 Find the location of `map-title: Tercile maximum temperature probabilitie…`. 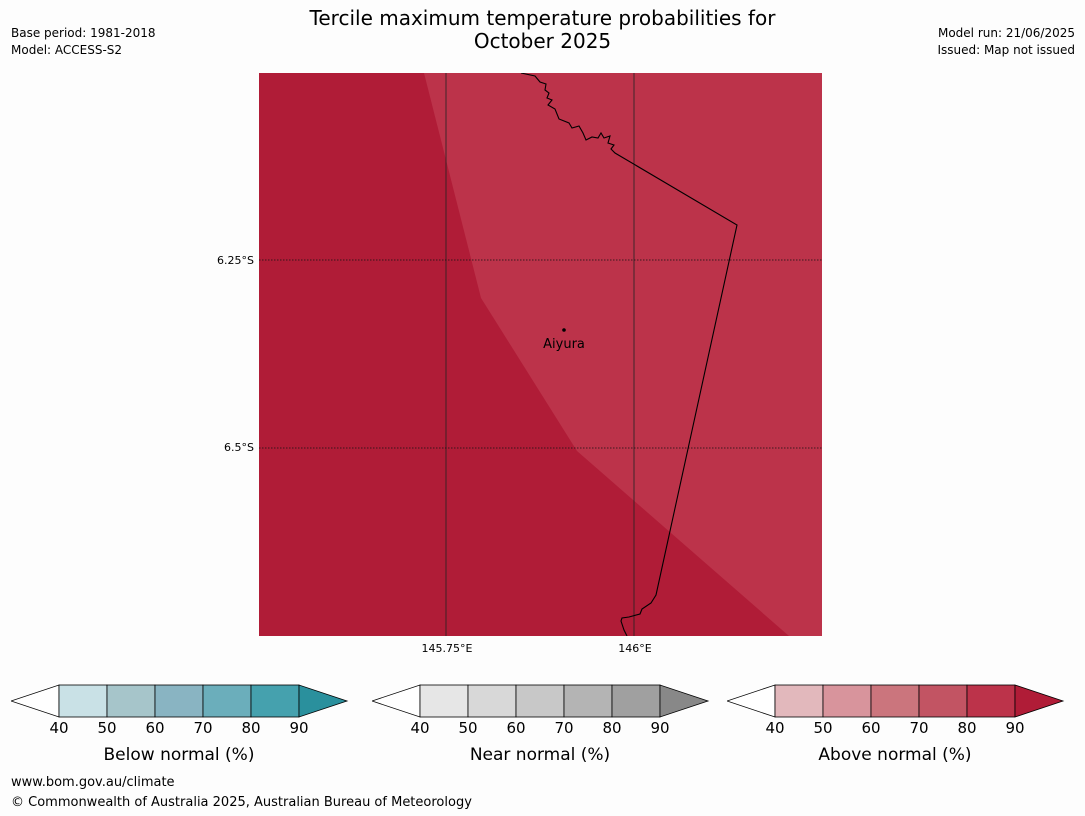

map-title: Tercile maximum temperature probabilitie… is located at coordinates (542, 30).